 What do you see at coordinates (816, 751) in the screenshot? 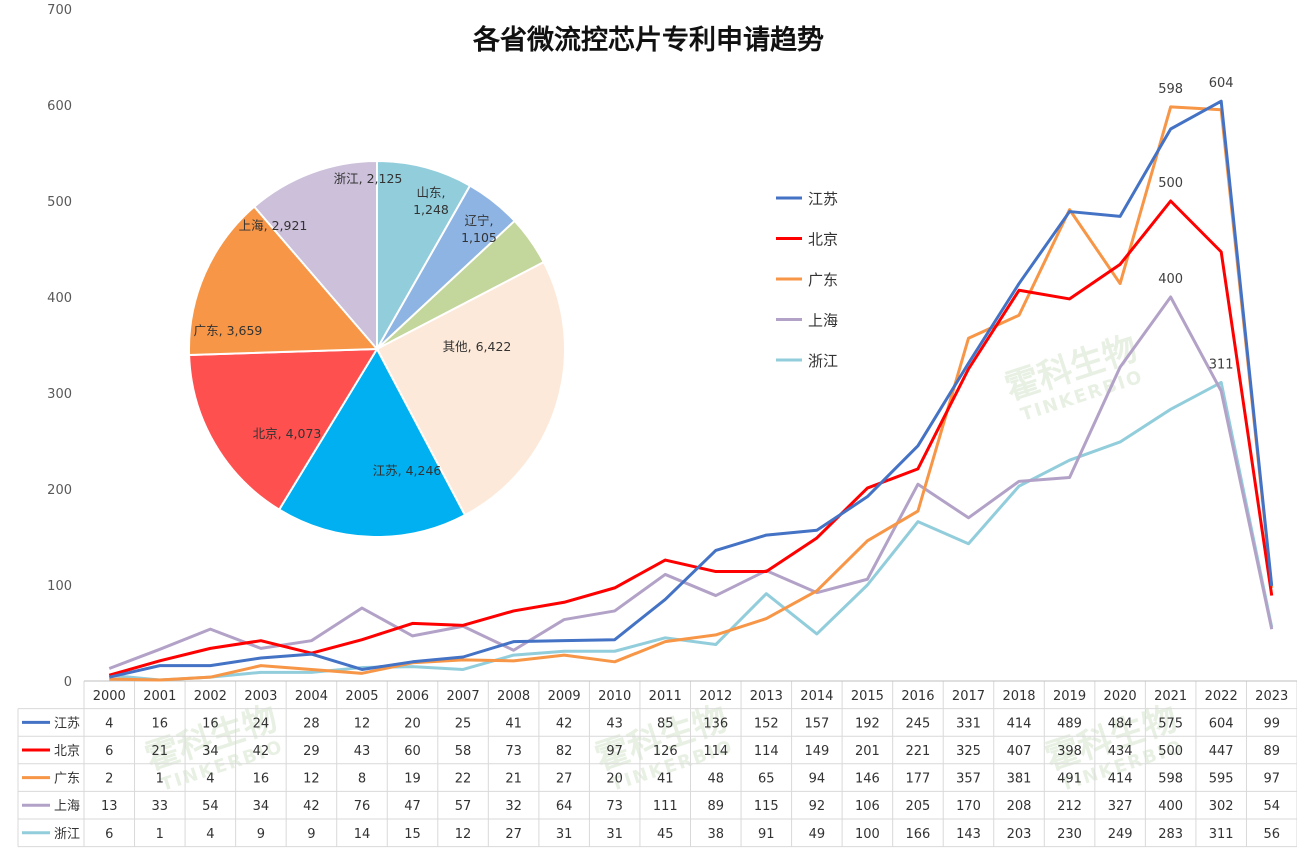
I see `table-cell-value: 149` at bounding box center [816, 751].